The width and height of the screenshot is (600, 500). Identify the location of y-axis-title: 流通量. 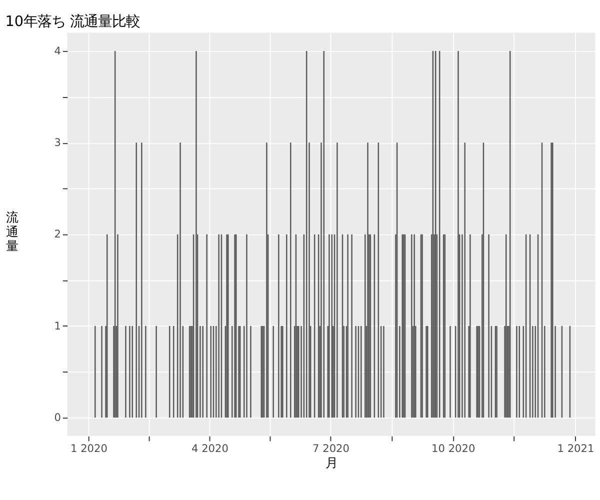
(12, 231).